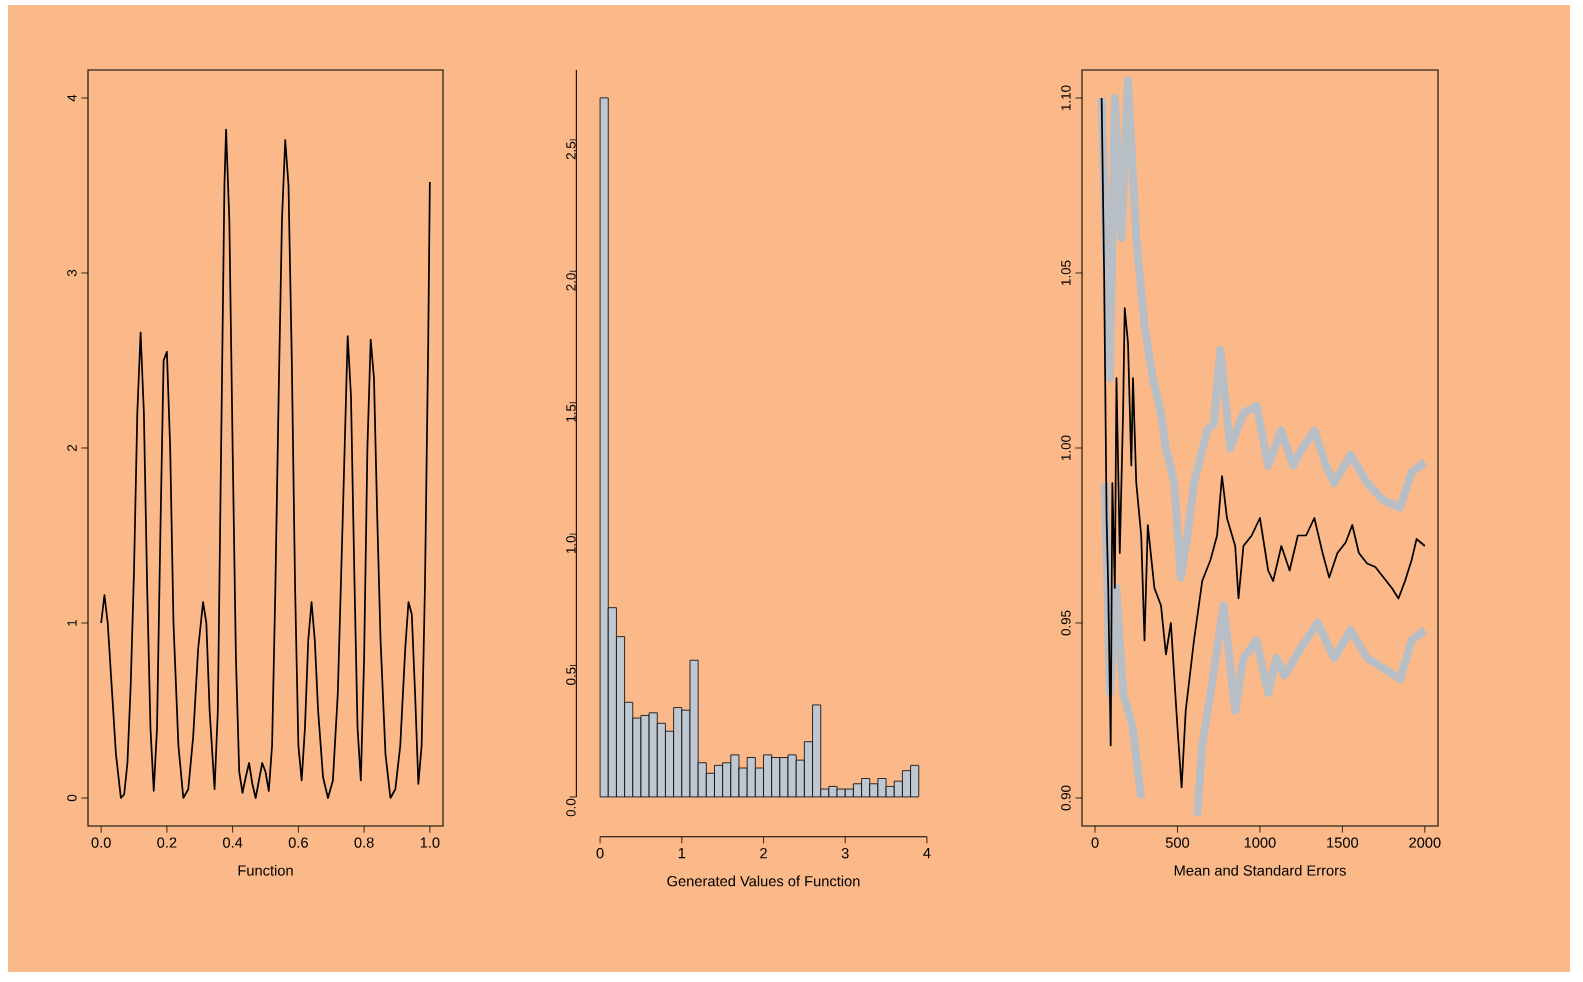 The width and height of the screenshot is (1583, 982). What do you see at coordinates (1066, 447) in the screenshot?
I see `y-tick-label: 1.00` at bounding box center [1066, 447].